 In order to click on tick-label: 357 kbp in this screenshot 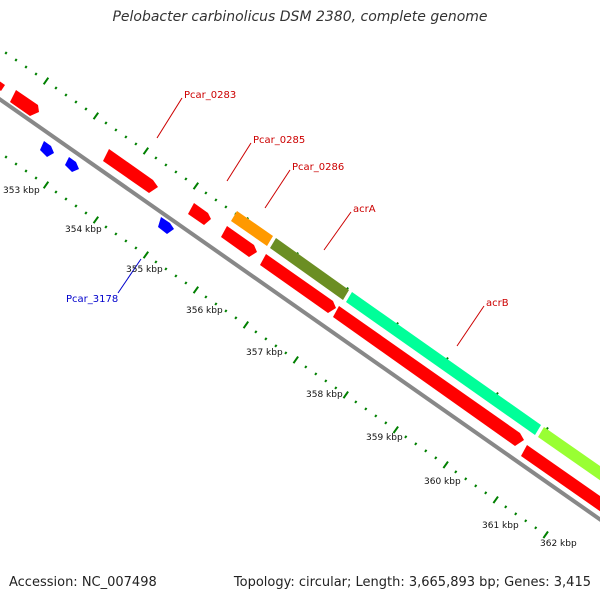, I will do `click(264, 353)`.